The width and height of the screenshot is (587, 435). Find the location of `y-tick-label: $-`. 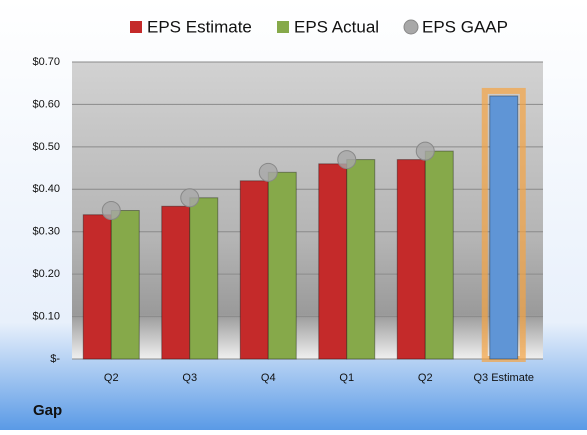

y-tick-label: $- is located at coordinates (55, 359).